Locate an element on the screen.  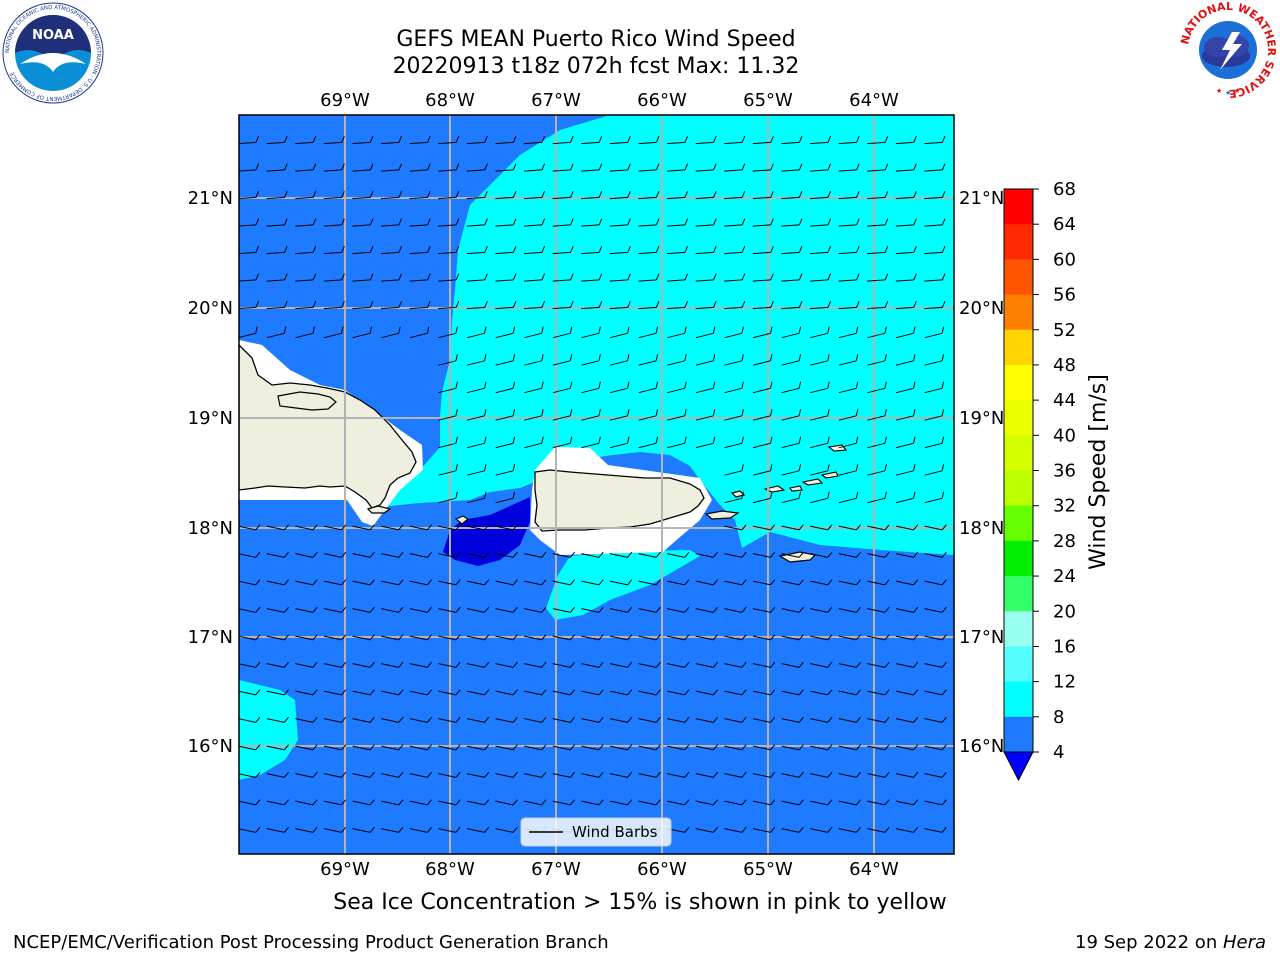
lat-label-left: 21°N is located at coordinates (210, 198).